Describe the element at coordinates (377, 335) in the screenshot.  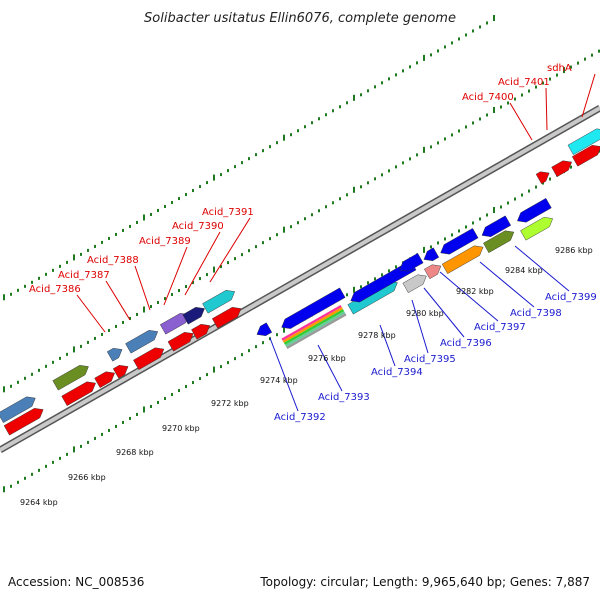
I see `scale-tick-label: 9278 kbp` at that location.